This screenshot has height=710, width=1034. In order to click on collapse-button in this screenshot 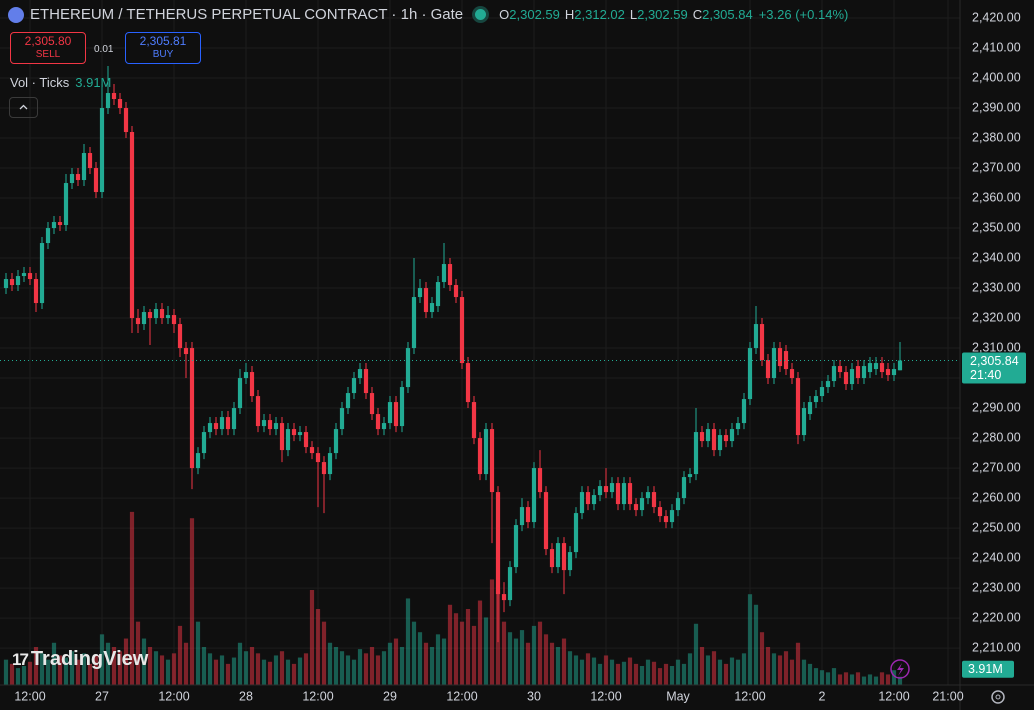, I will do `click(23, 107)`.